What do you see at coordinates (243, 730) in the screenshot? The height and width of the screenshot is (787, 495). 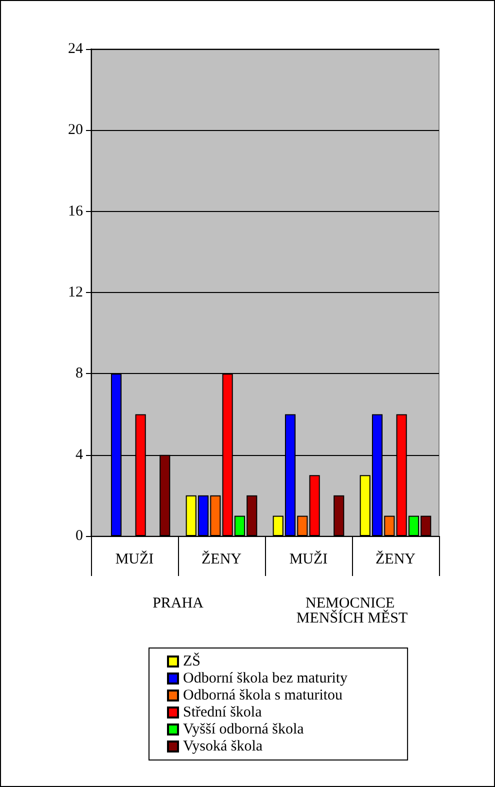 I see `legend-label: Vyšší odborná škola` at bounding box center [243, 730].